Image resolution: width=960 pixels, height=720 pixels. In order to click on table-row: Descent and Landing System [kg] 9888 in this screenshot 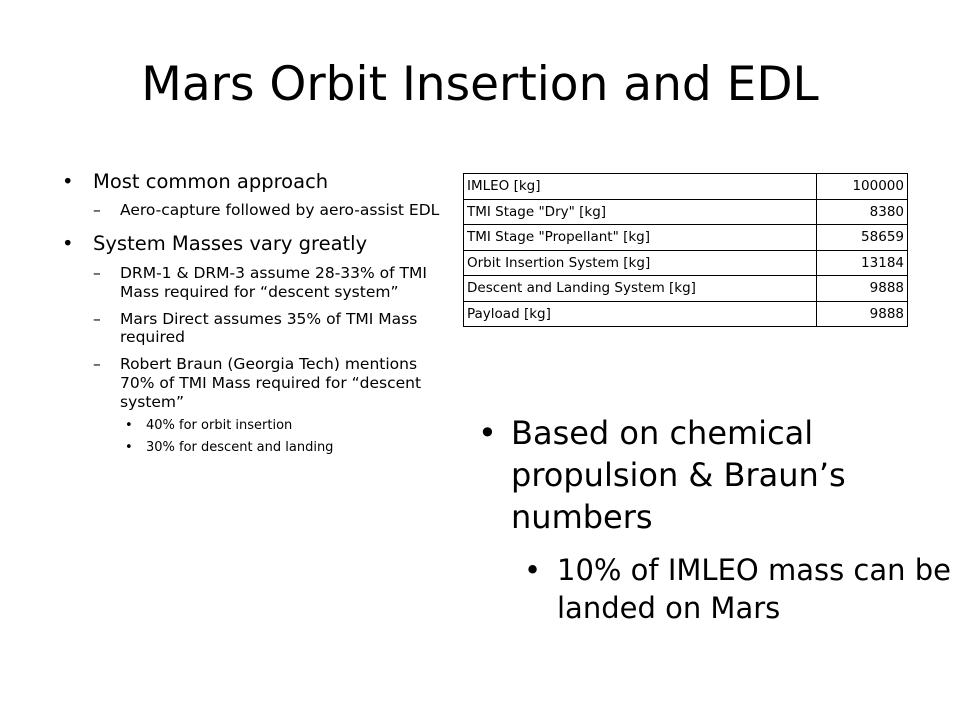, I will do `click(685, 288)`.